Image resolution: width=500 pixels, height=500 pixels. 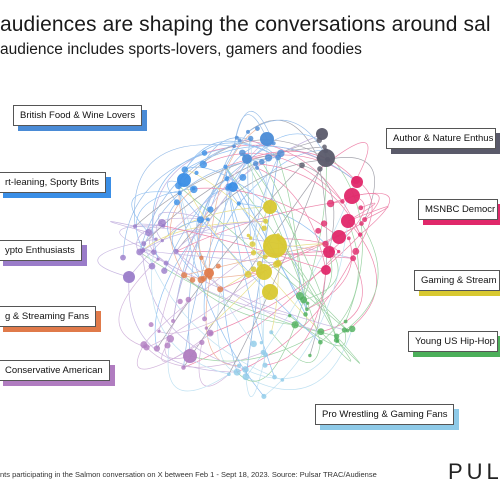 I want to click on segment-label-author-nature: Author & Nature Enthus, so click(x=441, y=138).